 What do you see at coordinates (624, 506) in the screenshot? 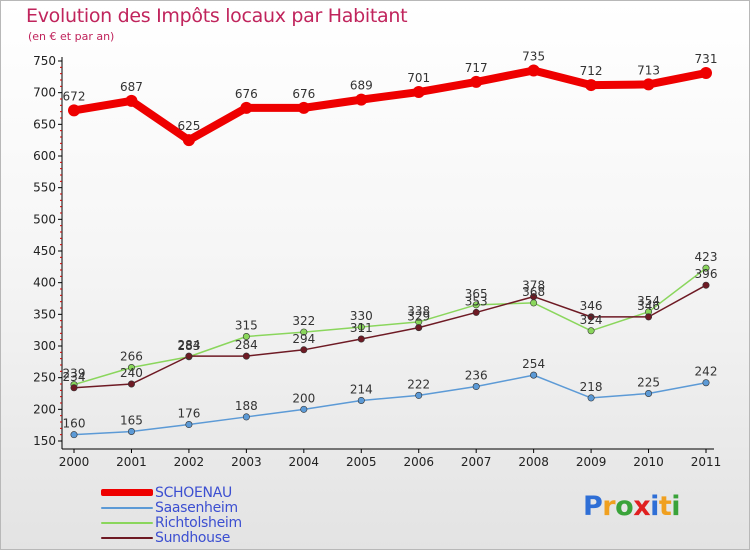
I see `logo-letter: o` at bounding box center [624, 506].